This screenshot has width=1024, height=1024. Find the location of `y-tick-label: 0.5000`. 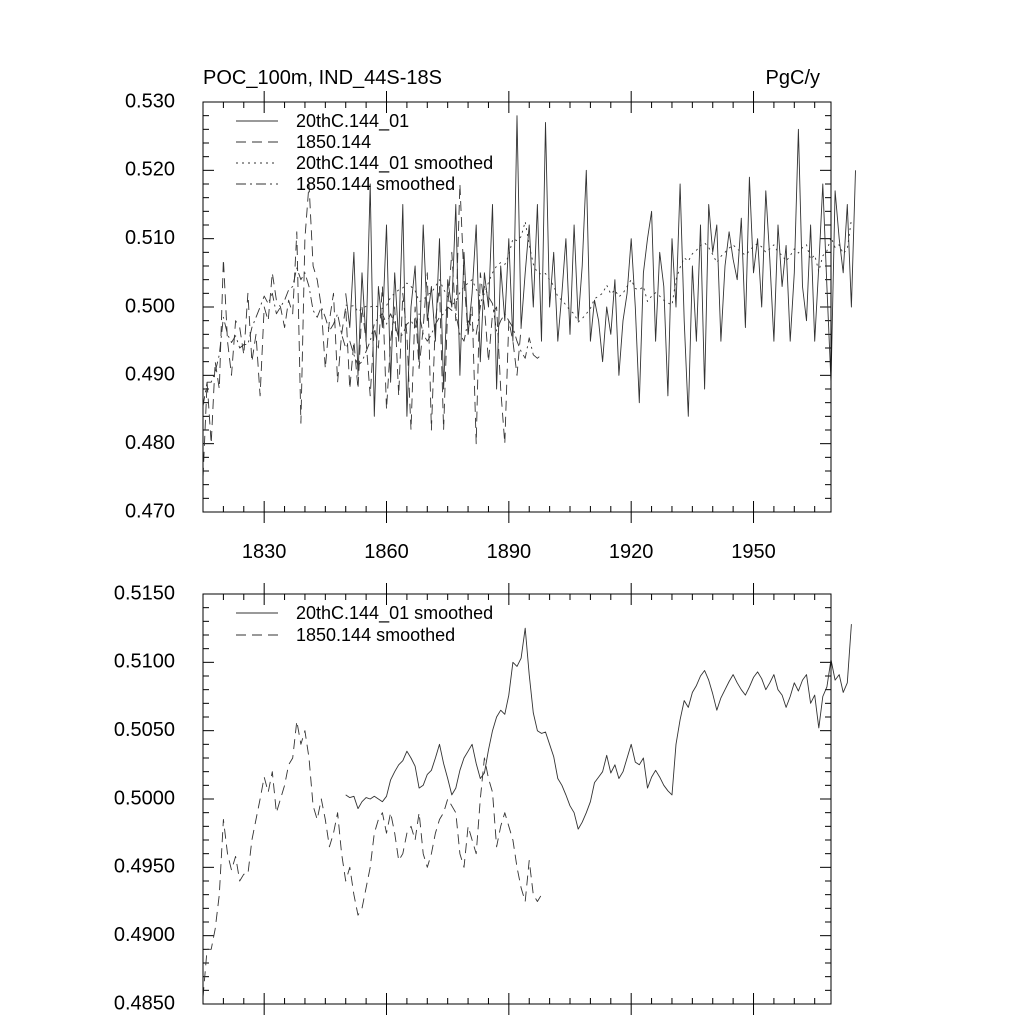

y-tick-label: 0.5000 is located at coordinates (144, 798).